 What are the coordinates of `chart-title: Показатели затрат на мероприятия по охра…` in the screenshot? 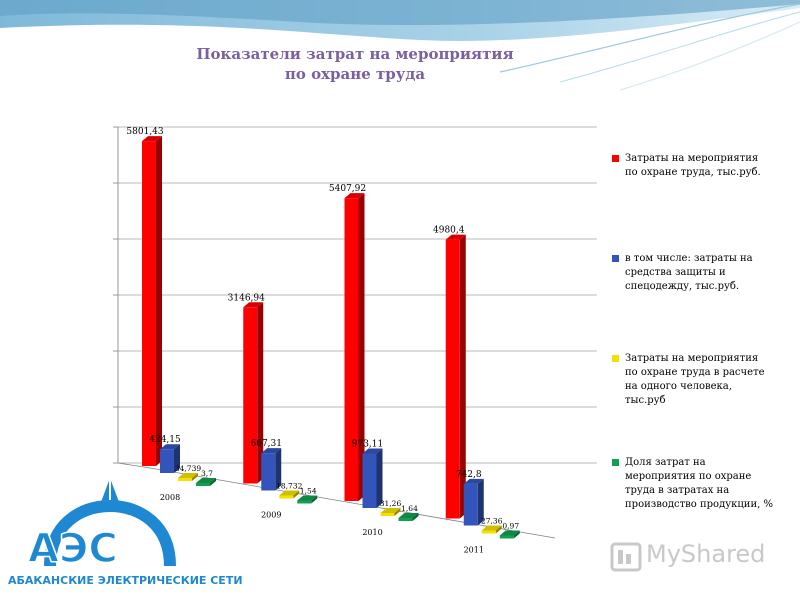 It's located at (355, 64).